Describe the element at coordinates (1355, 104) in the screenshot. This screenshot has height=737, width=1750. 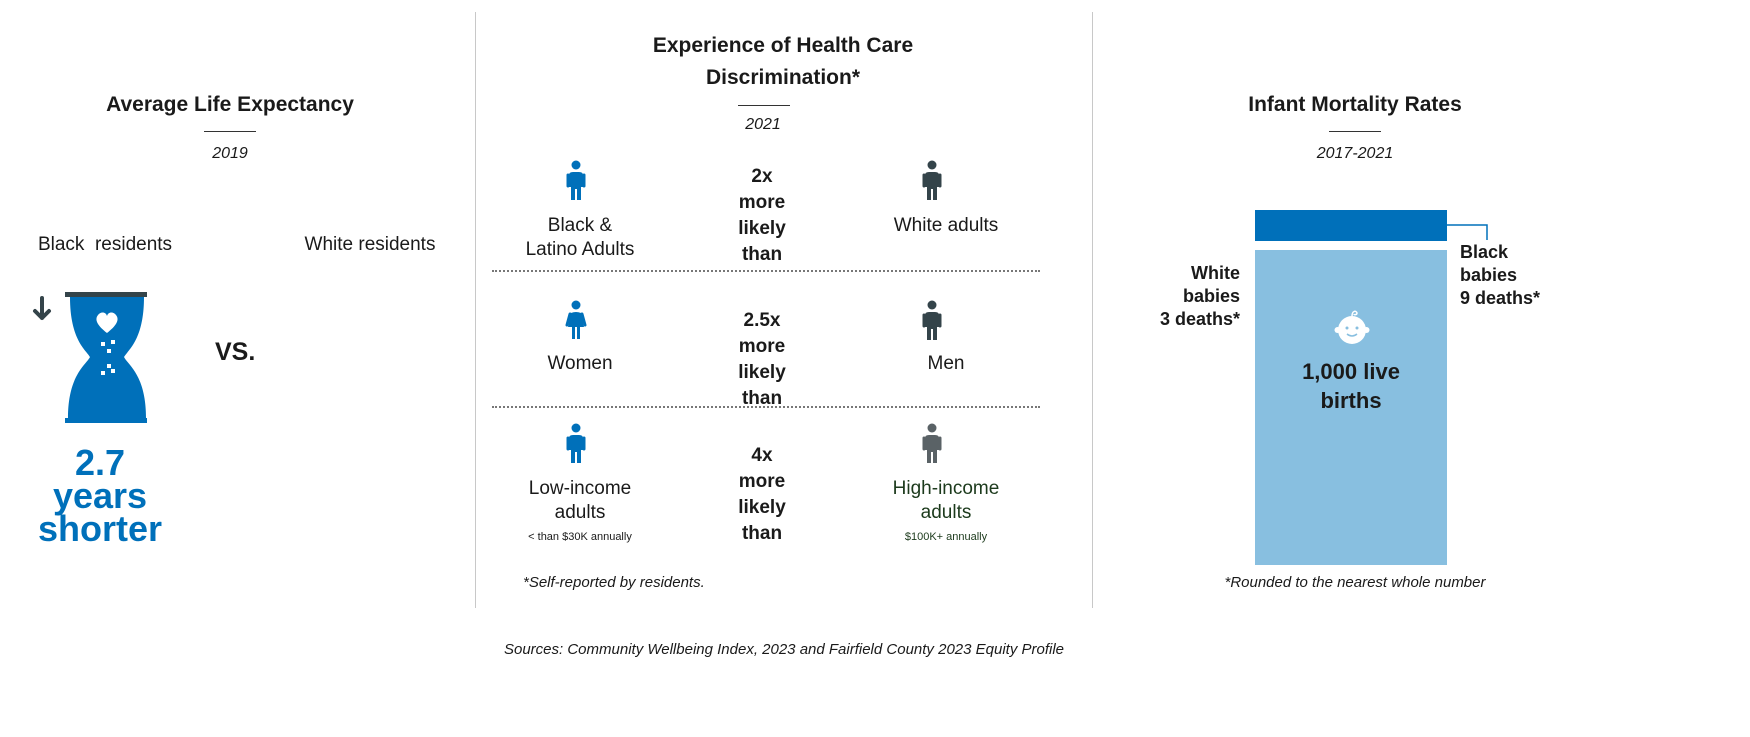
I see `infant-mortality-title: Infant Mortality Rates` at that location.